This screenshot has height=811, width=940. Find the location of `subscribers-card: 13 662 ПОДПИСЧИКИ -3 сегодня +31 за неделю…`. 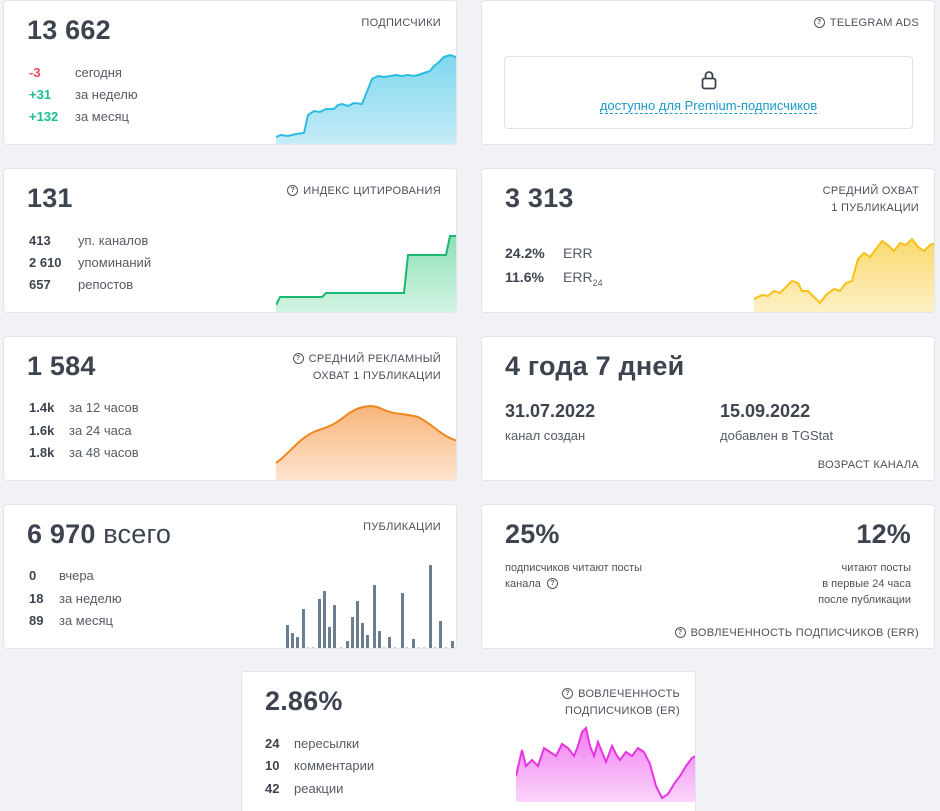

subscribers-card: 13 662 ПОДПИСЧИКИ -3 сегодня +31 за неделю… is located at coordinates (230, 72).